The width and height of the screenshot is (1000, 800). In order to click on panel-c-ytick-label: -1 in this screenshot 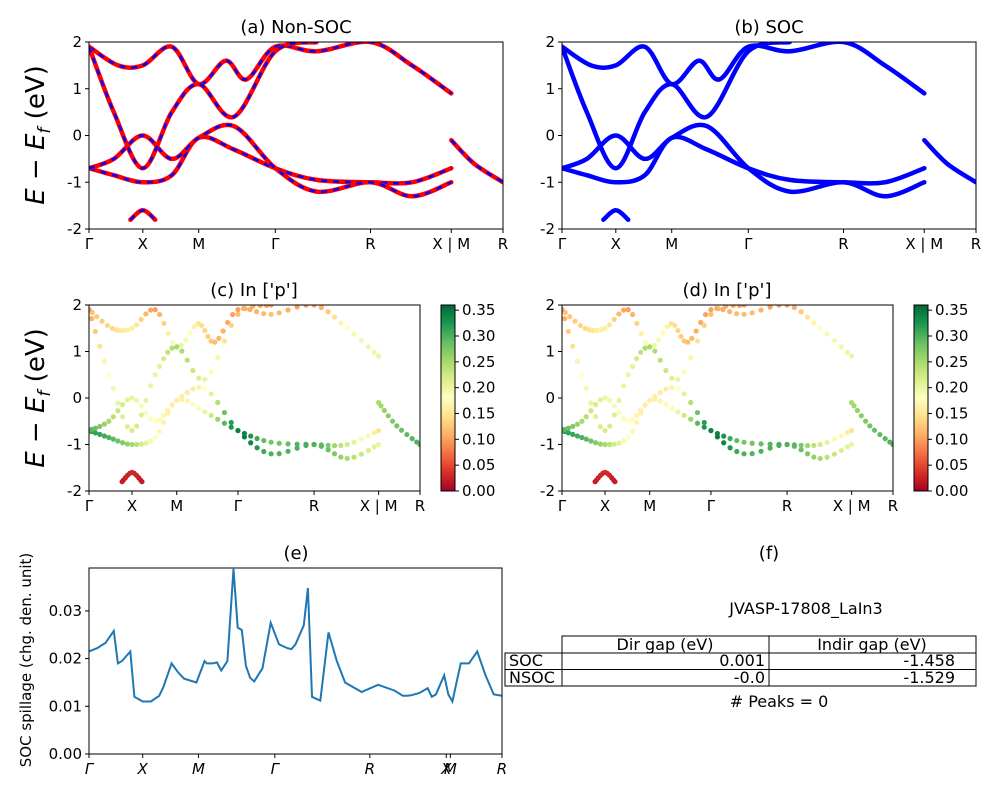, I will do `click(74, 445)`.